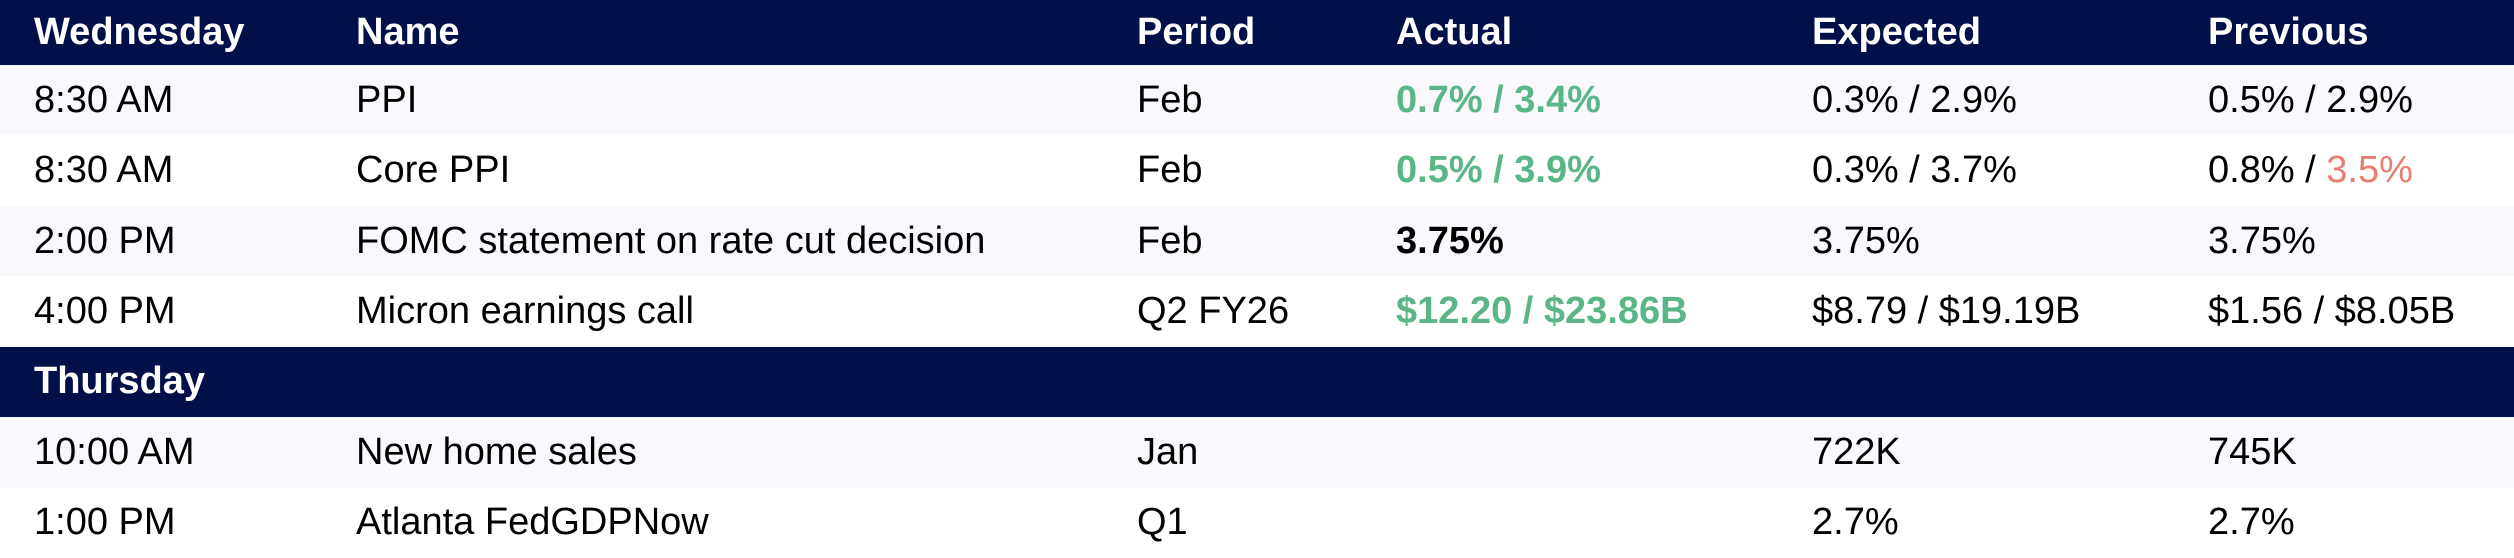  Describe the element at coordinates (1498, 170) in the screenshot. I see `value-segment: 0.5% / 3.9%` at that location.